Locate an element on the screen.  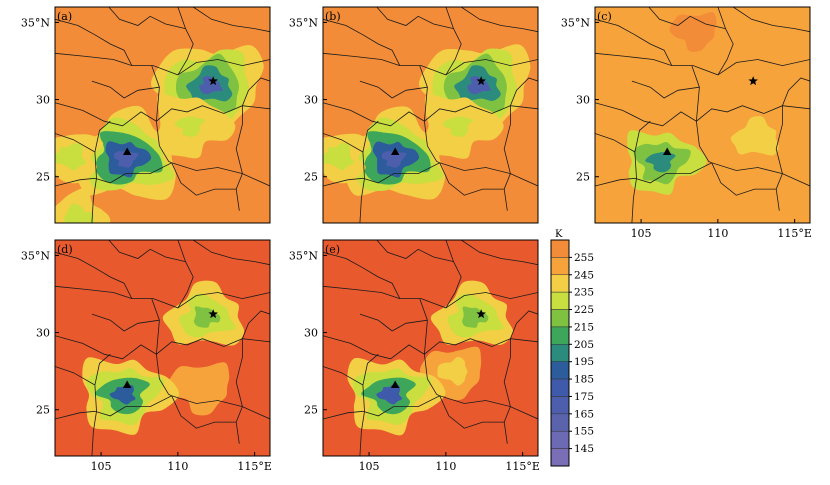
colorbar-frame is located at coordinates (560, 353).